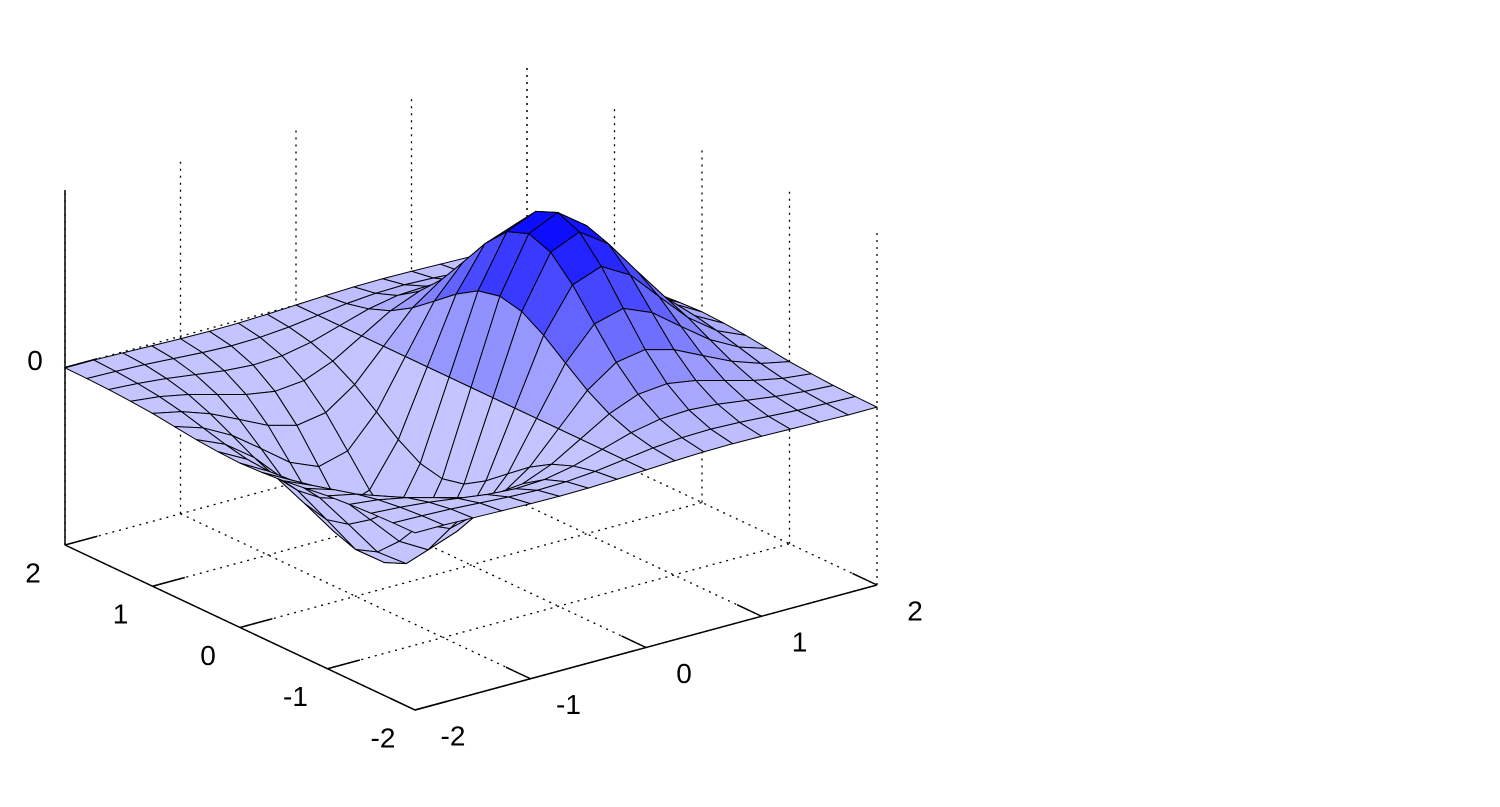 This screenshot has width=1500, height=807. I want to click on surface-face, so click(418, 524).